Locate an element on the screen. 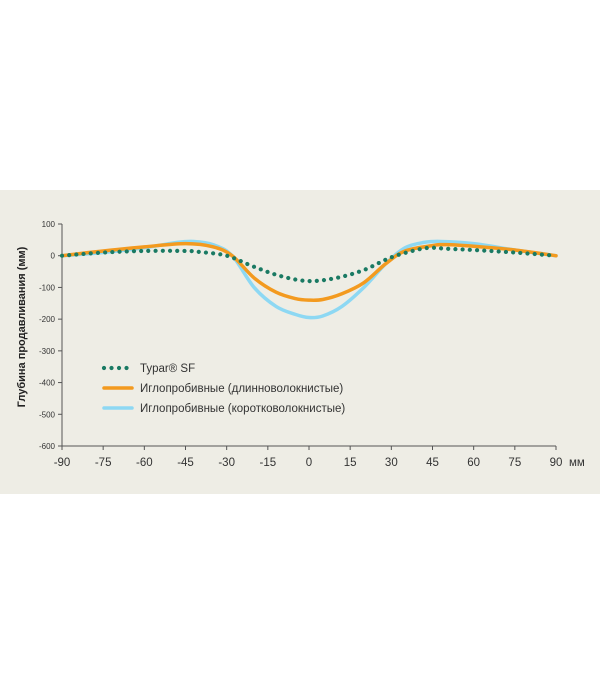 This screenshot has height=685, width=600. x-tick-label: 0 is located at coordinates (309, 463).